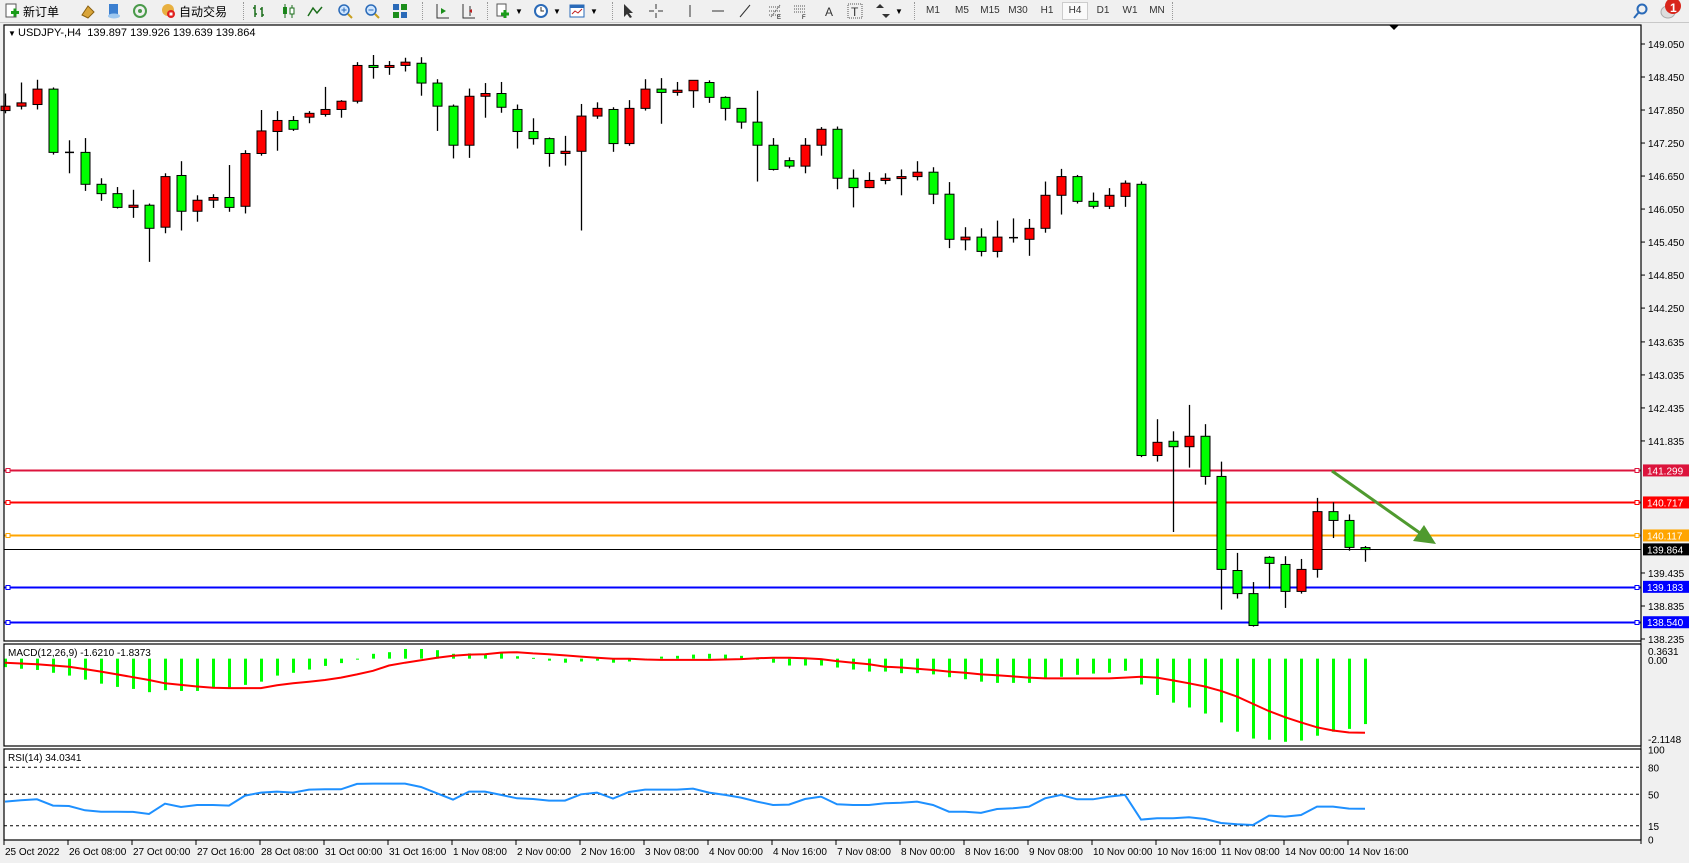 This screenshot has height=863, width=1689. I want to click on timeframe-m1: M1, so click(933, 10).